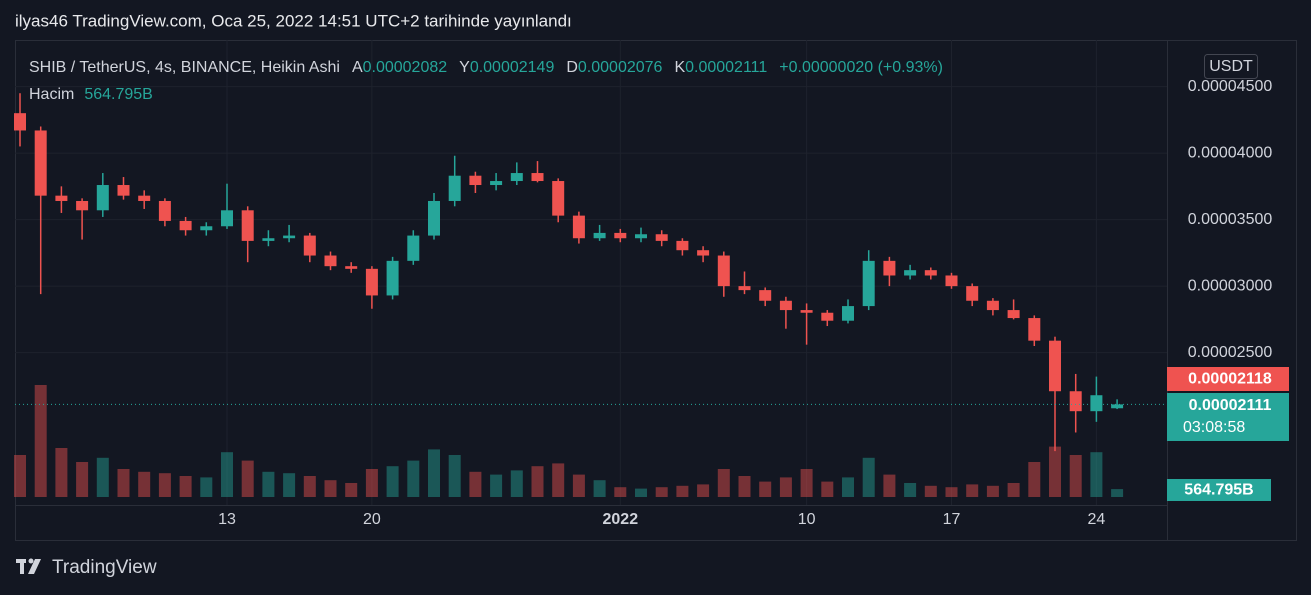 The width and height of the screenshot is (1311, 595). I want to click on brand: TradingView, so click(104, 567).